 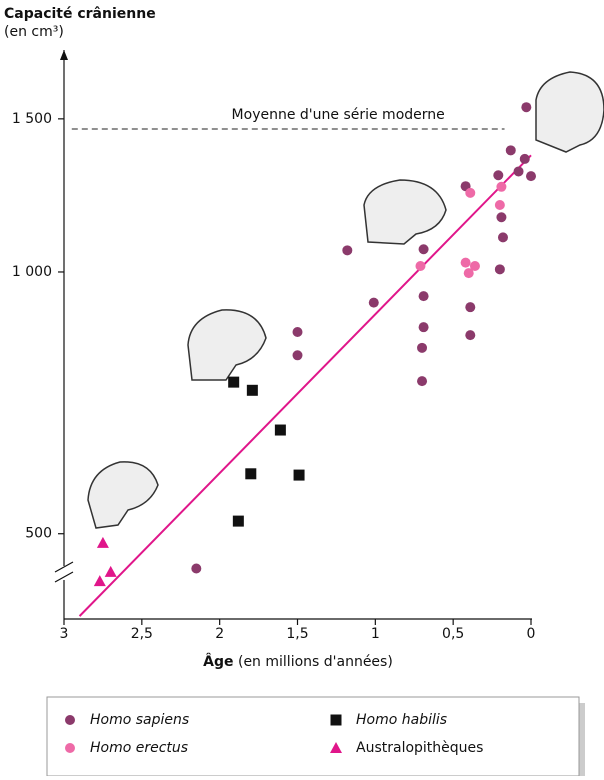 I want to click on x-tick-label: 0,5, so click(x=453, y=634).